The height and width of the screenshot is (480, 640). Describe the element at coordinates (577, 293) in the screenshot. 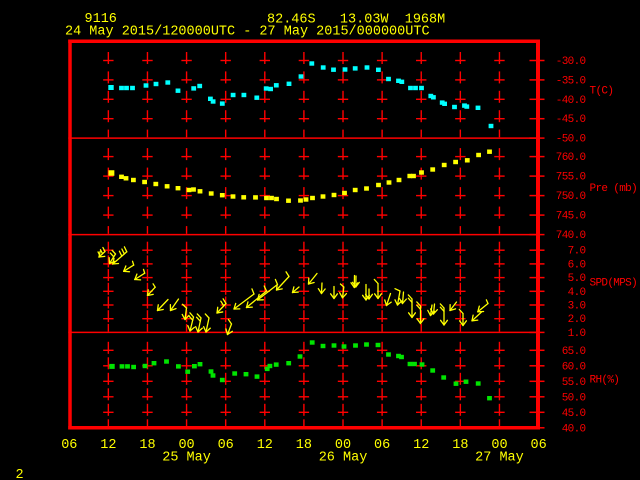

I see `svg-text: 4.0` at that location.